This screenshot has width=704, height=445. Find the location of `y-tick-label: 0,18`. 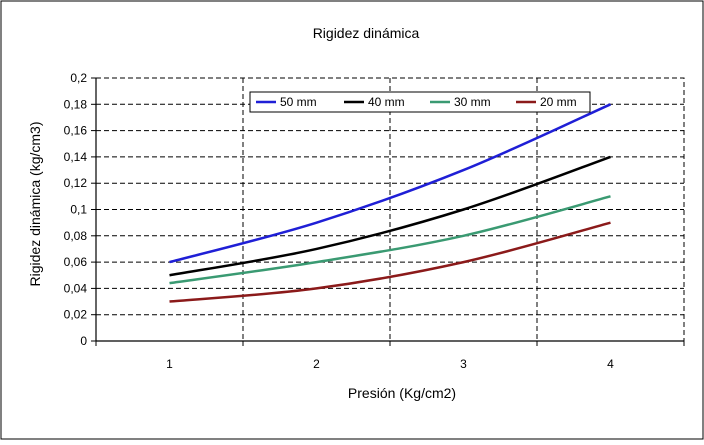

y-tick-label: 0,18 is located at coordinates (76, 104).